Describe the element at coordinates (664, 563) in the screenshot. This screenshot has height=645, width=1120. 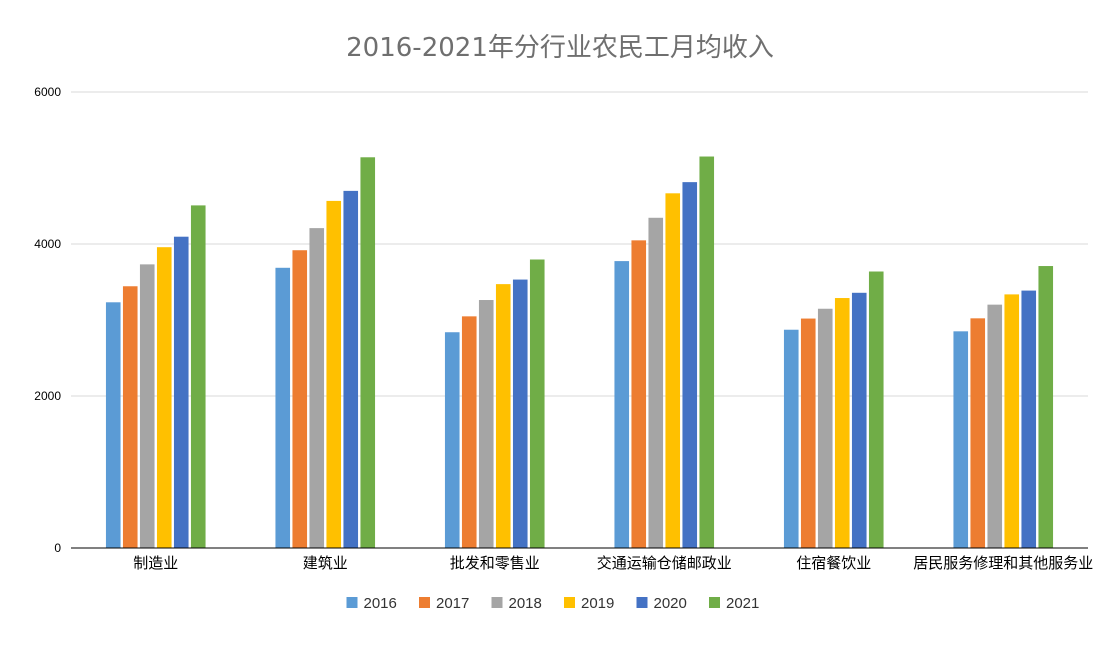
I see `x-tick-label: 交通运输仓储邮政业` at that location.